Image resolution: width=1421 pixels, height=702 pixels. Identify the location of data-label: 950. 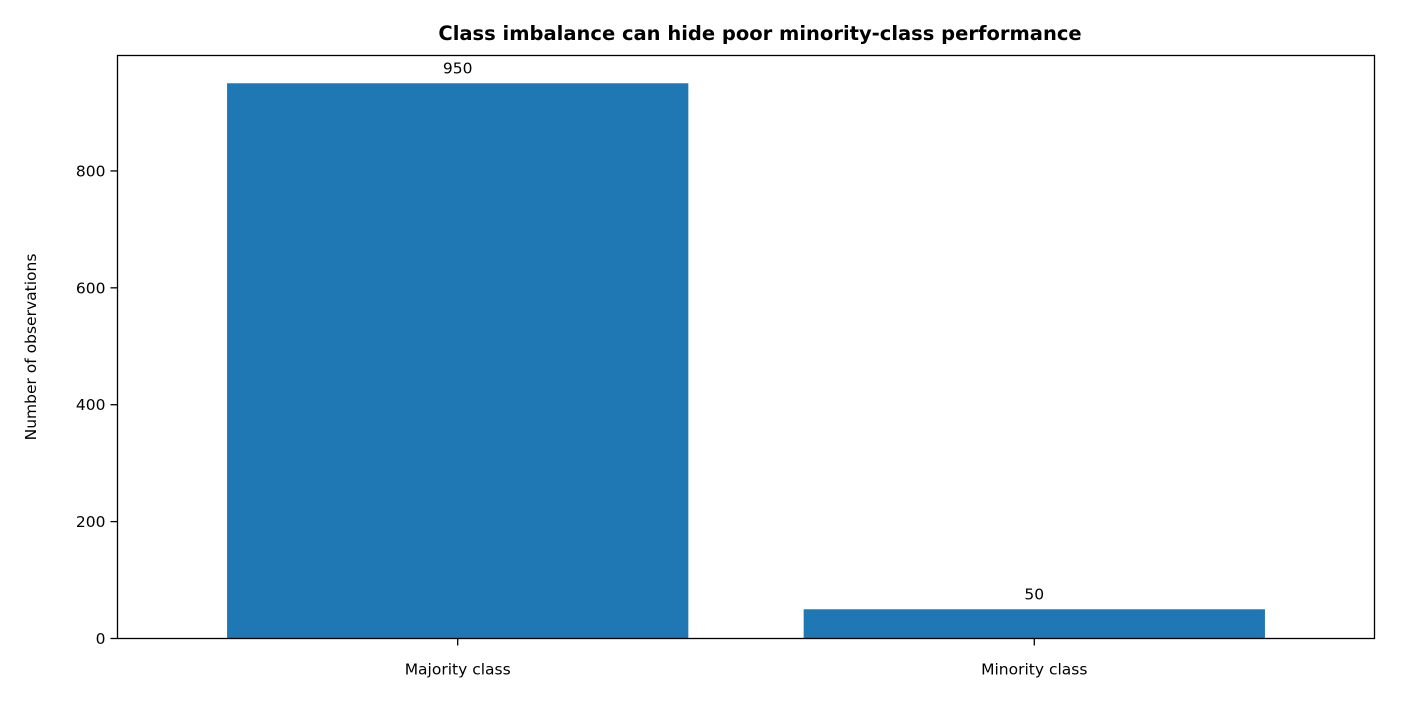
(458, 68).